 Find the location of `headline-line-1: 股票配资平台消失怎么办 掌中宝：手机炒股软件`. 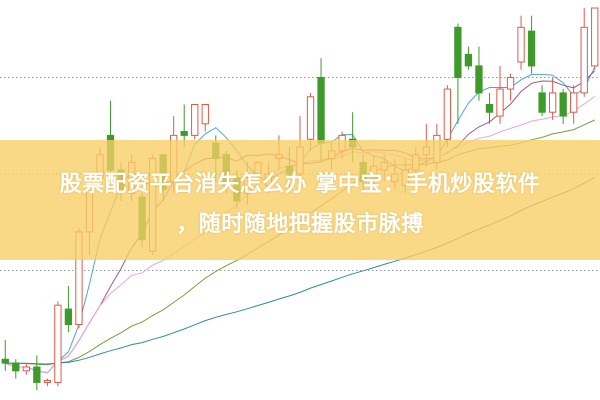

headline-line-1: 股票配资平台消失怎么办 掌中宝：手机炒股软件 is located at coordinates (300, 184).